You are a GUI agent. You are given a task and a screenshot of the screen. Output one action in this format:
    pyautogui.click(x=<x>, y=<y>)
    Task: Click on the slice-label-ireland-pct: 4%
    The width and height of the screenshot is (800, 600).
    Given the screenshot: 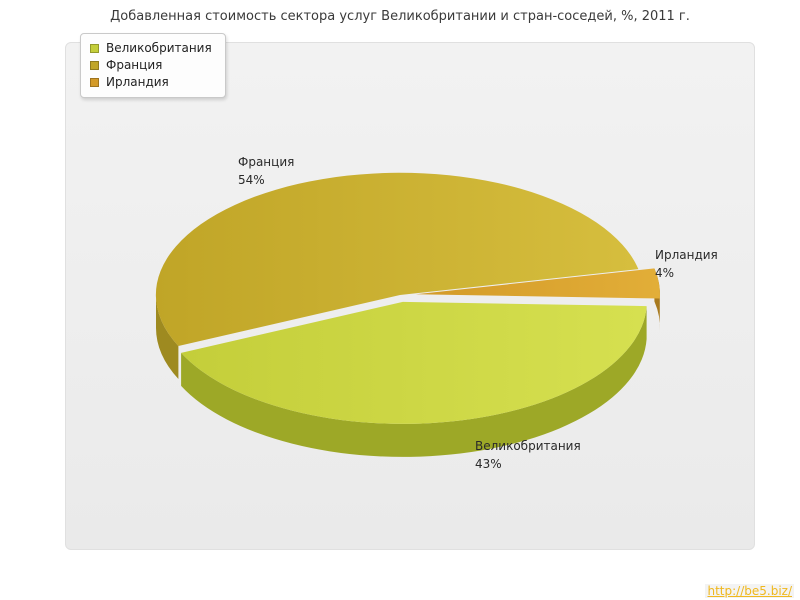 What is the action you would take?
    pyautogui.click(x=665, y=273)
    